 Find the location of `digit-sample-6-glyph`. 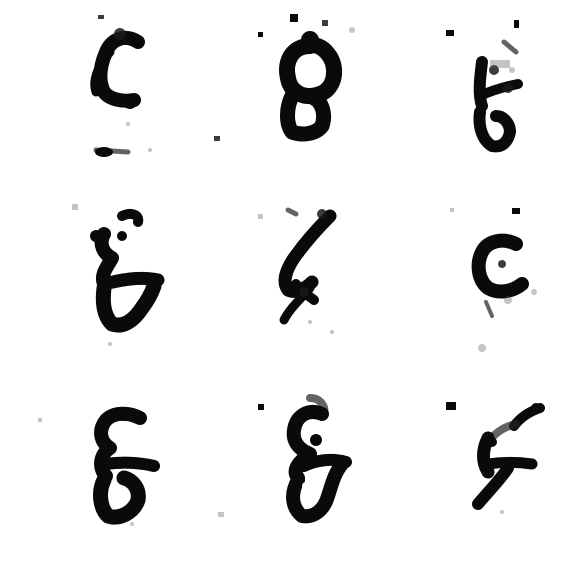

digit-sample-6-glyph is located at coordinates (493, 280).